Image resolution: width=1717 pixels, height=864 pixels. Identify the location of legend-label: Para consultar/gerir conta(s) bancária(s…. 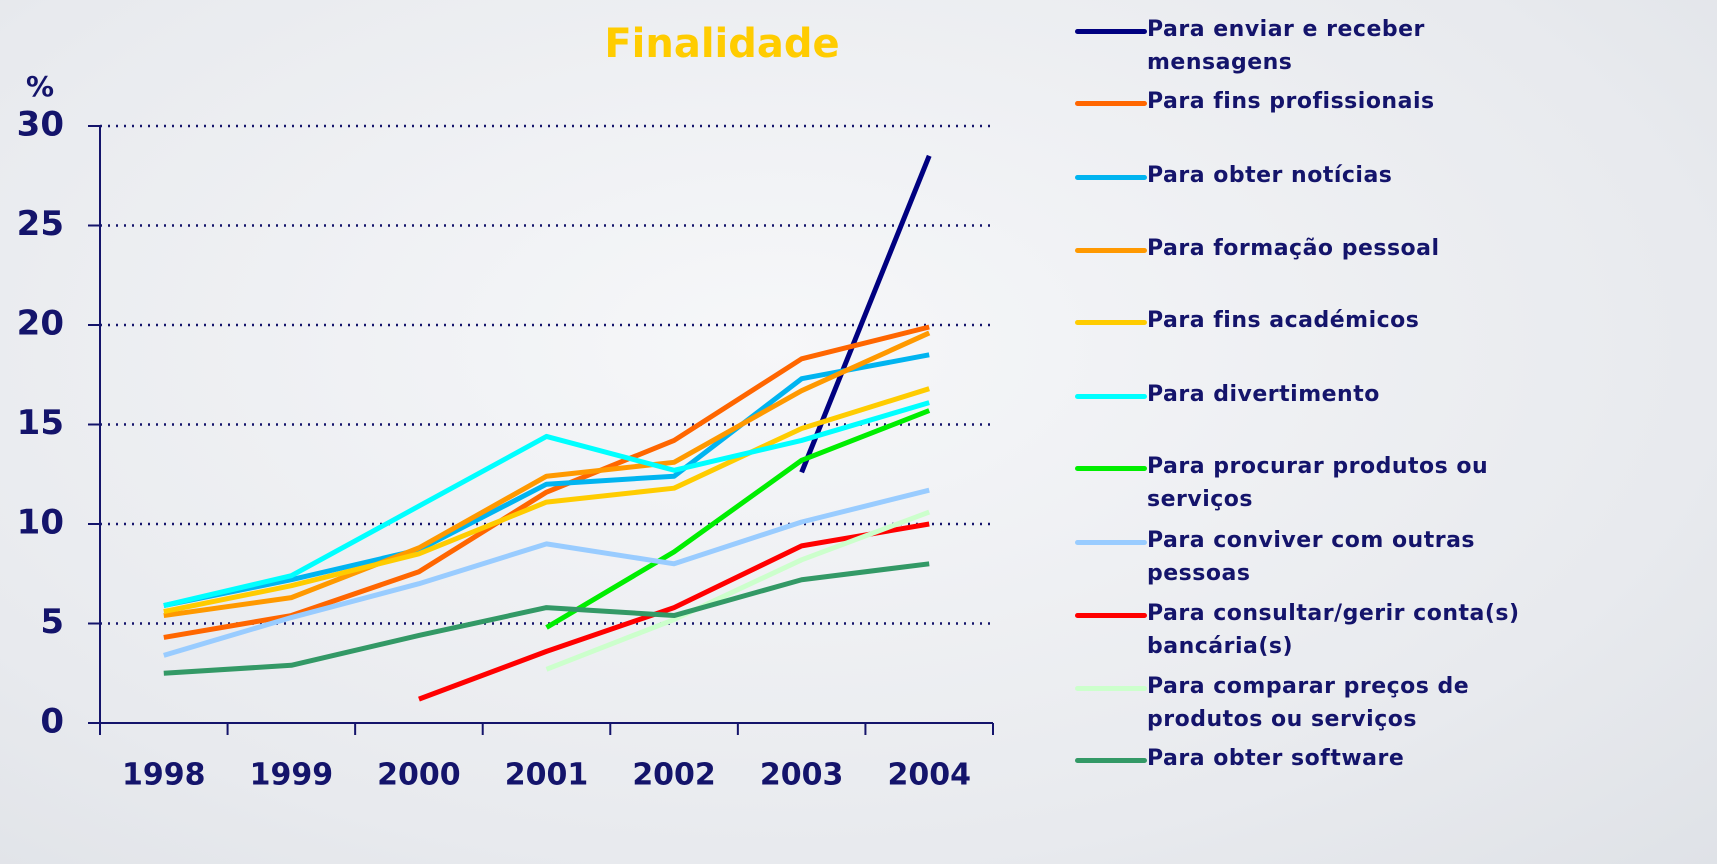
(1333, 630).